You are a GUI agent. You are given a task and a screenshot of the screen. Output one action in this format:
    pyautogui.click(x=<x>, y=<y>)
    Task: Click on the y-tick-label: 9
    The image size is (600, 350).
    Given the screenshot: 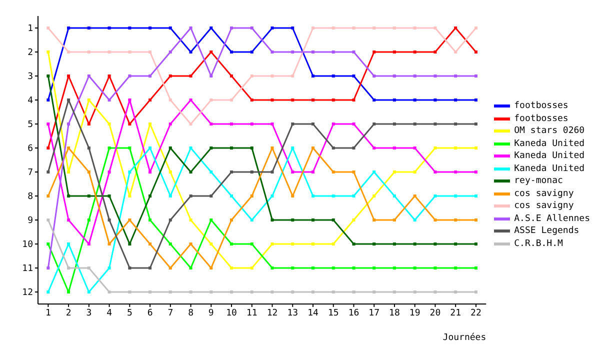 What is the action you would take?
    pyautogui.click(x=30, y=221)
    